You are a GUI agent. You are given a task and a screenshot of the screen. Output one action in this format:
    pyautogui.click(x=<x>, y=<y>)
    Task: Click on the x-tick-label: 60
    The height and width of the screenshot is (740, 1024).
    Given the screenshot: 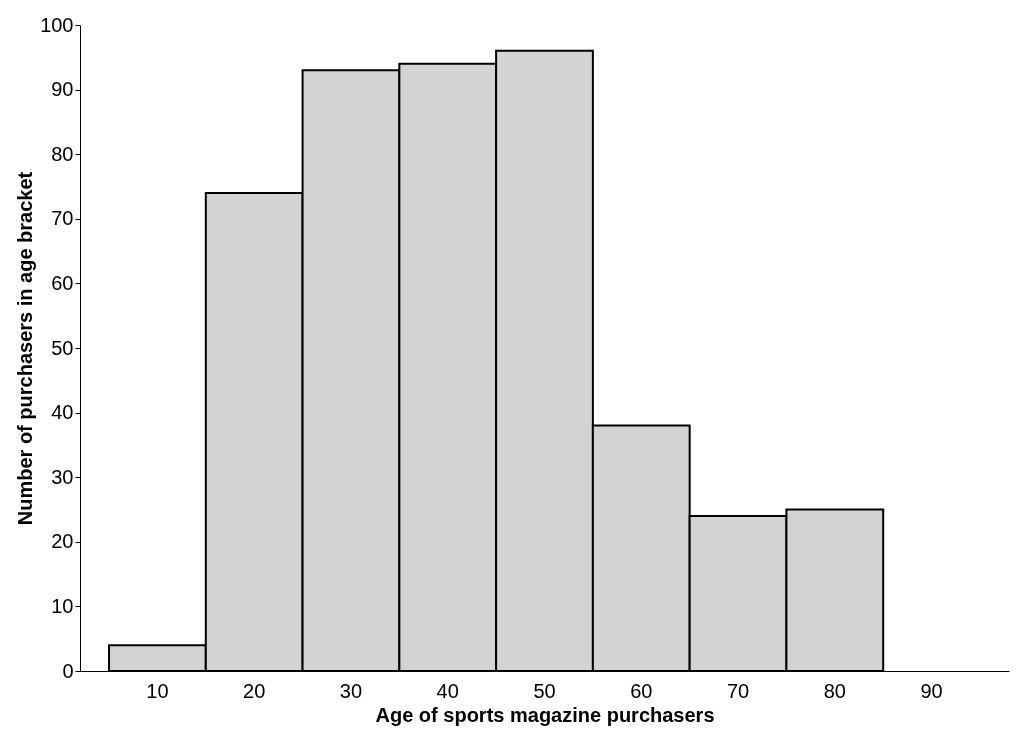 What is the action you would take?
    pyautogui.click(x=641, y=690)
    